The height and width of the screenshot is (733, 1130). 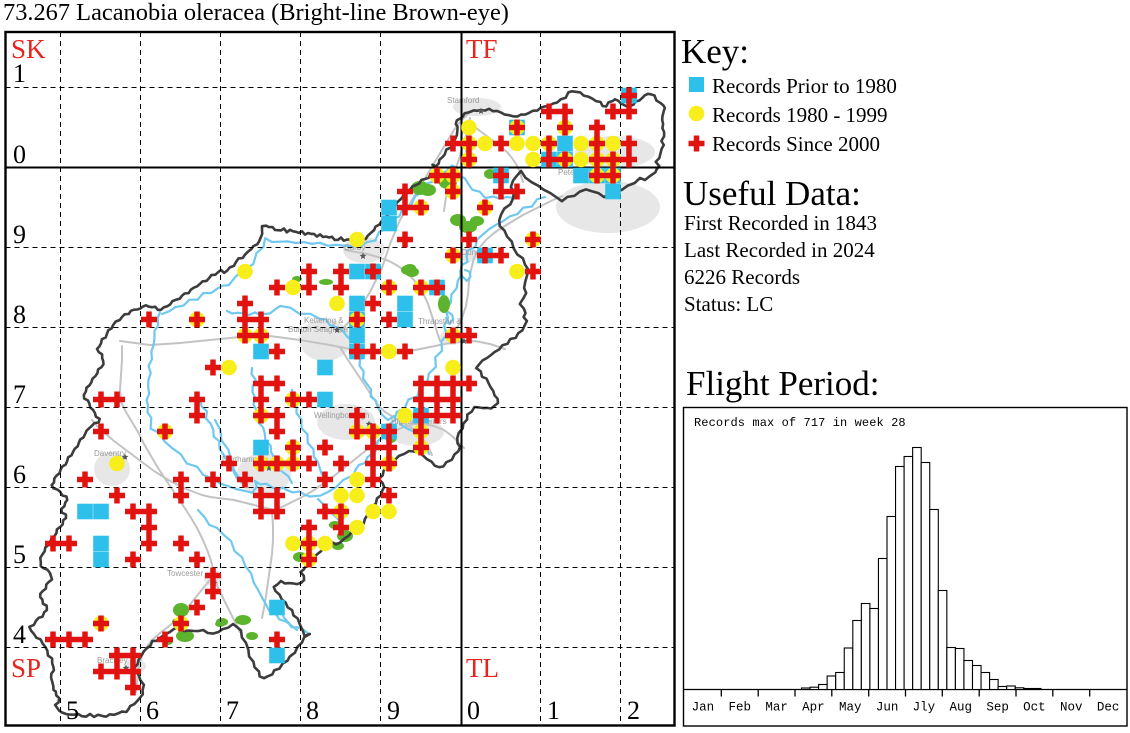 I want to click on svg-text: Wellingborough, so click(x=341, y=415).